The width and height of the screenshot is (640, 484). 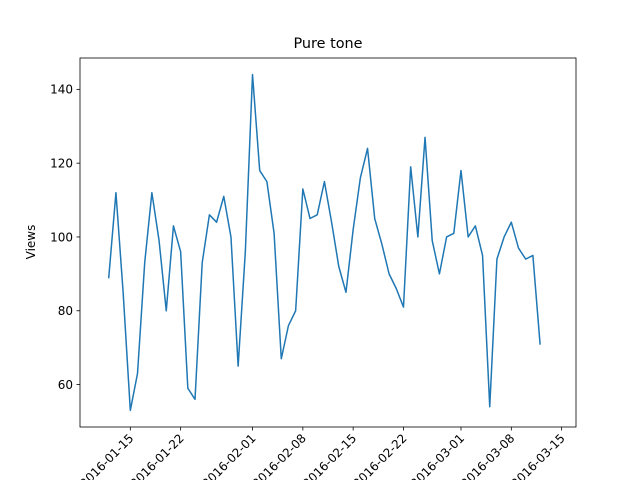 I want to click on x-tick-label: 2016-02-22, so click(x=379, y=455).